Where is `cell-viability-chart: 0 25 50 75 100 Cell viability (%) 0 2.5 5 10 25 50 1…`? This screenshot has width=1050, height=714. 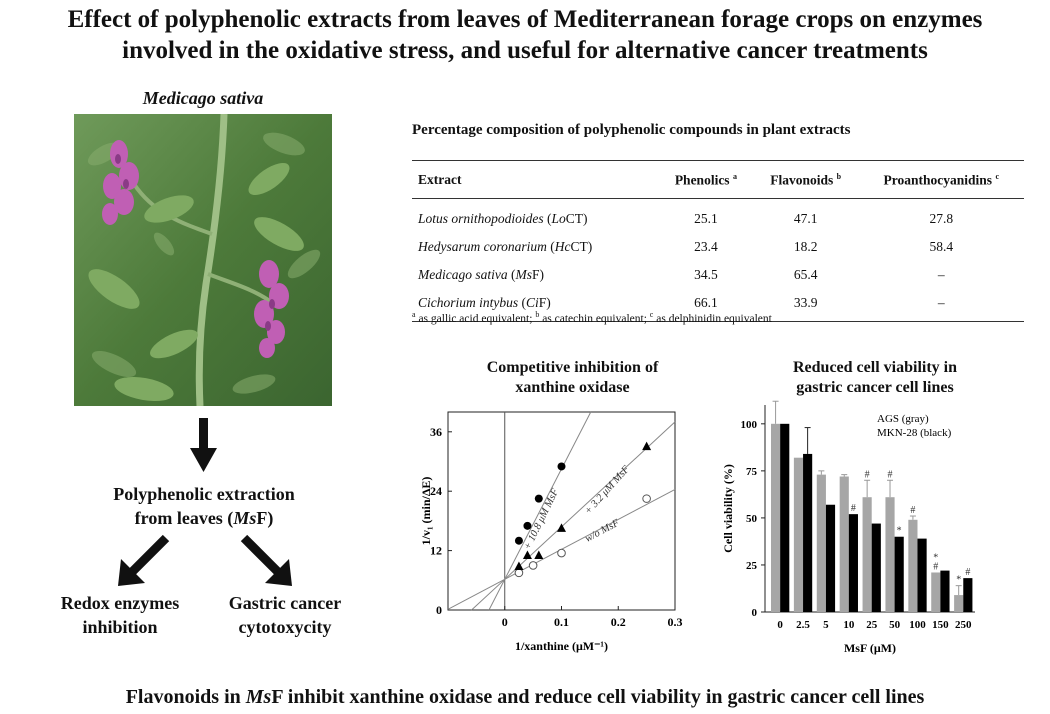
cell-viability-chart: 0 25 50 75 100 Cell viability (%) 0 2.5 5 10 25 50 1… is located at coordinates (848, 527).